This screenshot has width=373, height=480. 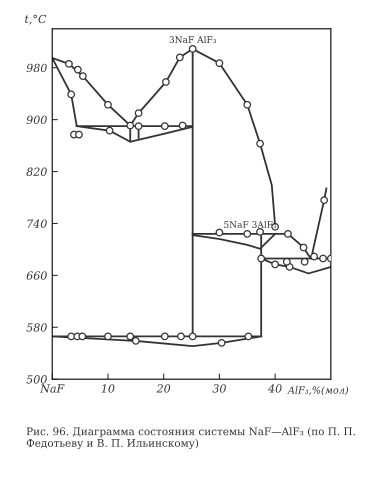 I want to click on y-axis-title: t,°C, so click(x=35, y=19).